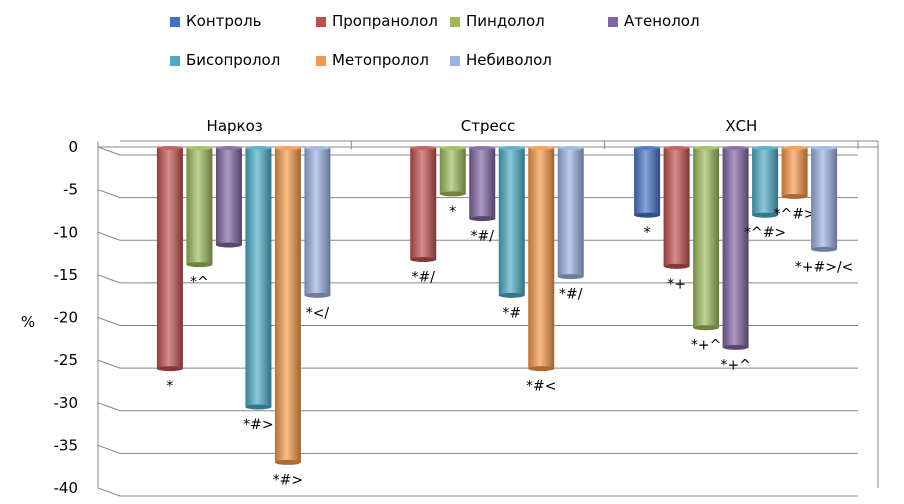 This screenshot has width=904, height=504. What do you see at coordinates (385, 21) in the screenshot?
I see `legend-label: Пропранолол` at bounding box center [385, 21].